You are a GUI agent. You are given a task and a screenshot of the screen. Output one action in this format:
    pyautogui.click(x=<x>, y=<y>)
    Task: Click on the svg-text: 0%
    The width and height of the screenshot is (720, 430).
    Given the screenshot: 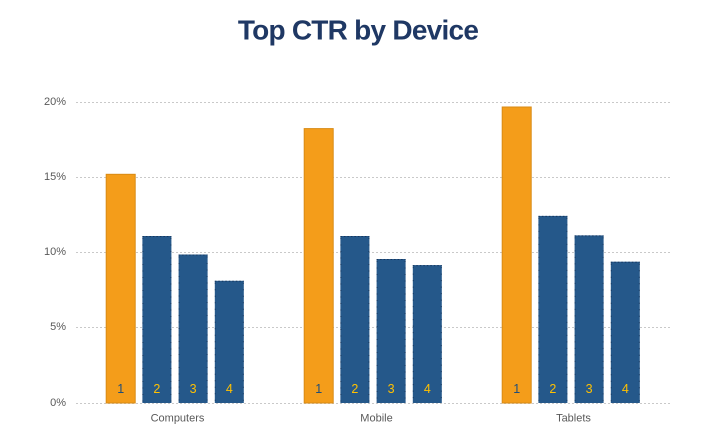 What is the action you would take?
    pyautogui.click(x=58, y=403)
    